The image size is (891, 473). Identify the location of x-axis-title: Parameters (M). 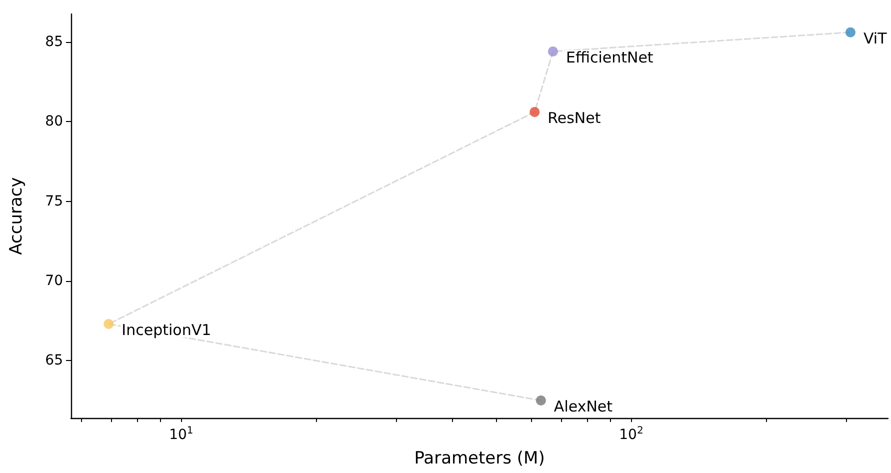
(479, 458).